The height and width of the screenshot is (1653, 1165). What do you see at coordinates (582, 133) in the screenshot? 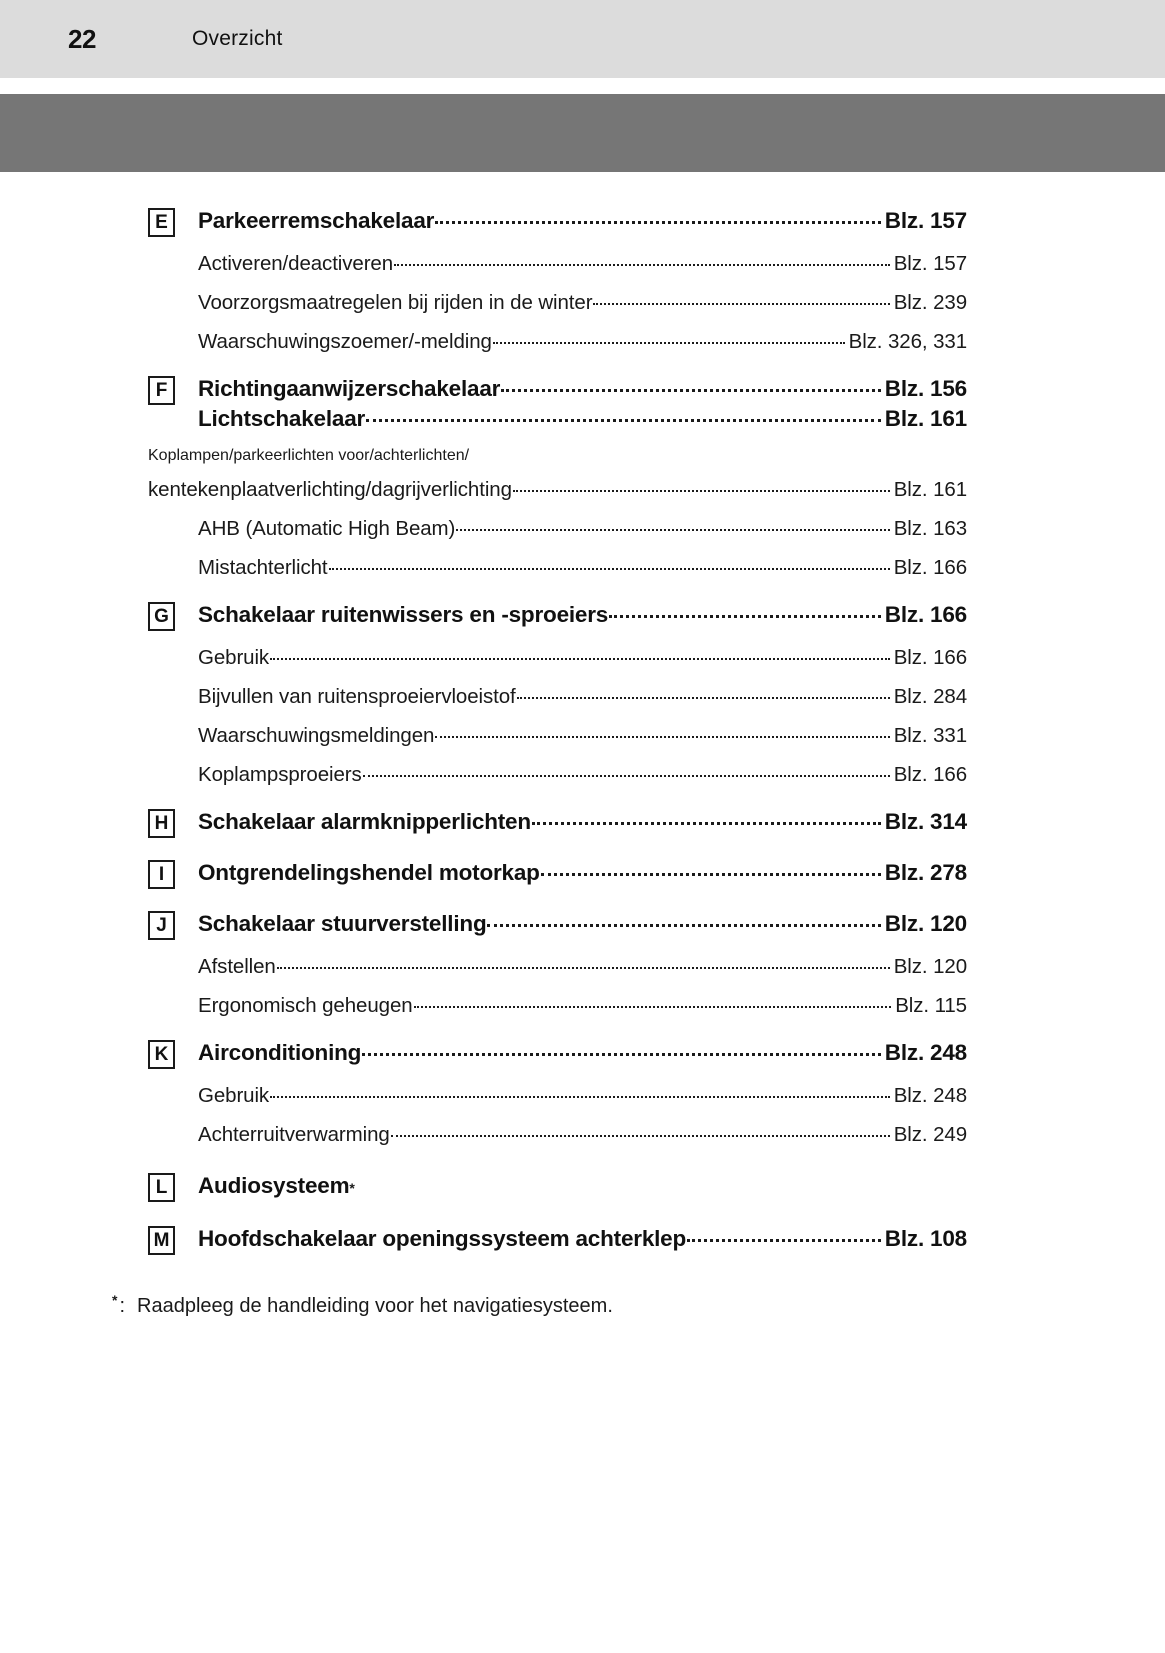
I see `section-accent-band` at bounding box center [582, 133].